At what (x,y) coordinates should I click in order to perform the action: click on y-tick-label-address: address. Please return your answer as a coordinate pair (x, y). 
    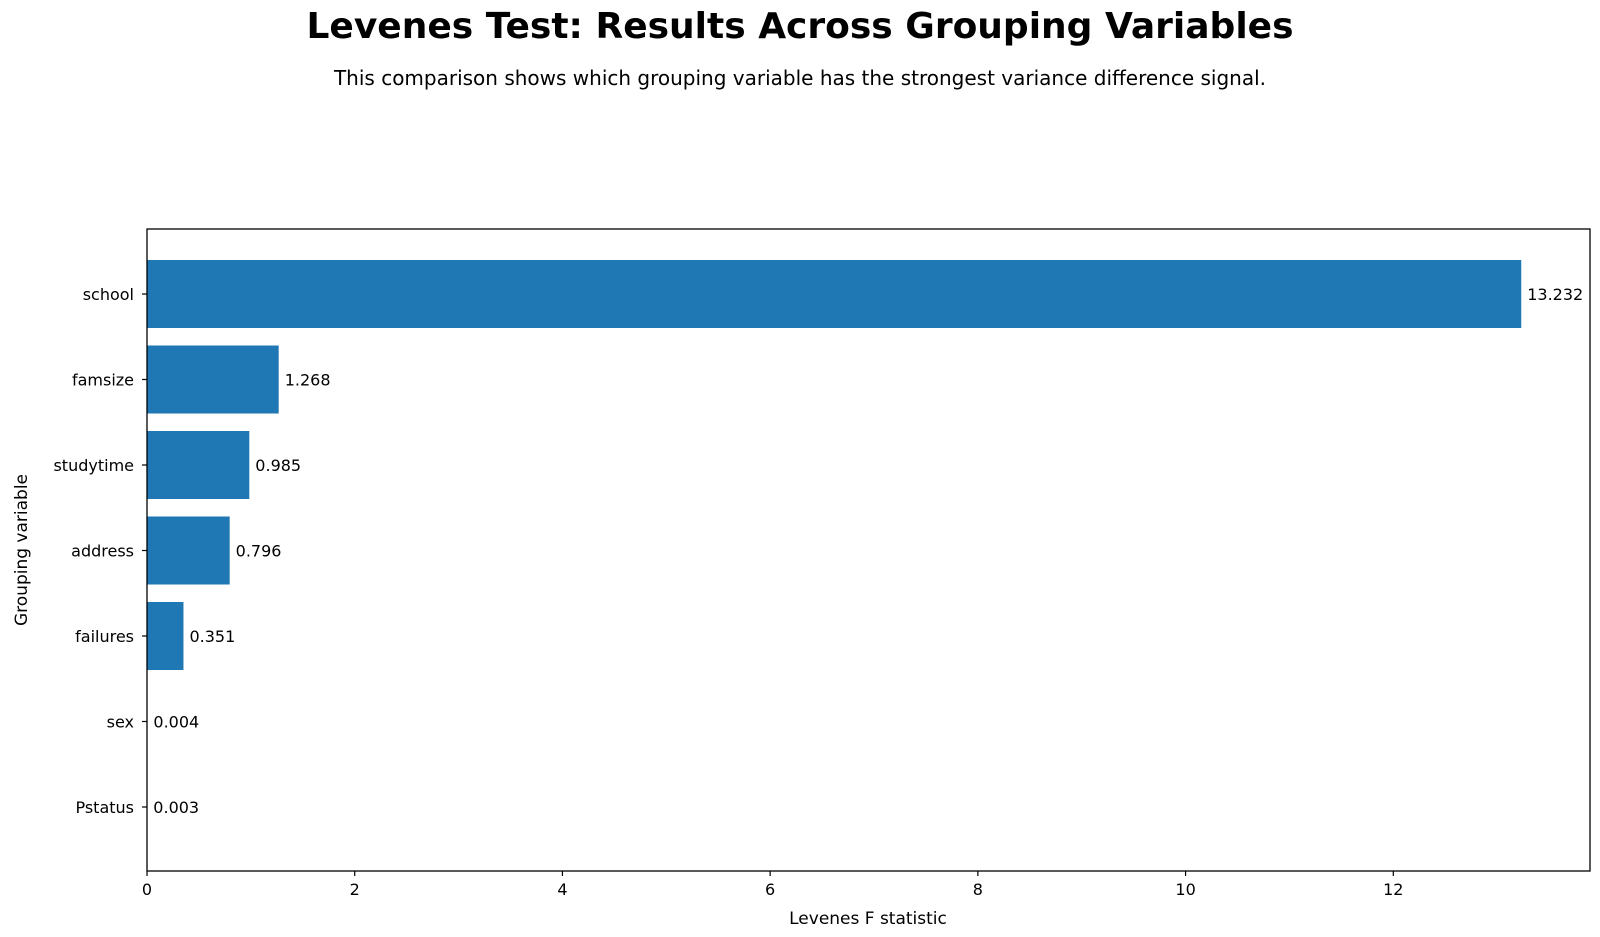
    Looking at the image, I should click on (102, 551).